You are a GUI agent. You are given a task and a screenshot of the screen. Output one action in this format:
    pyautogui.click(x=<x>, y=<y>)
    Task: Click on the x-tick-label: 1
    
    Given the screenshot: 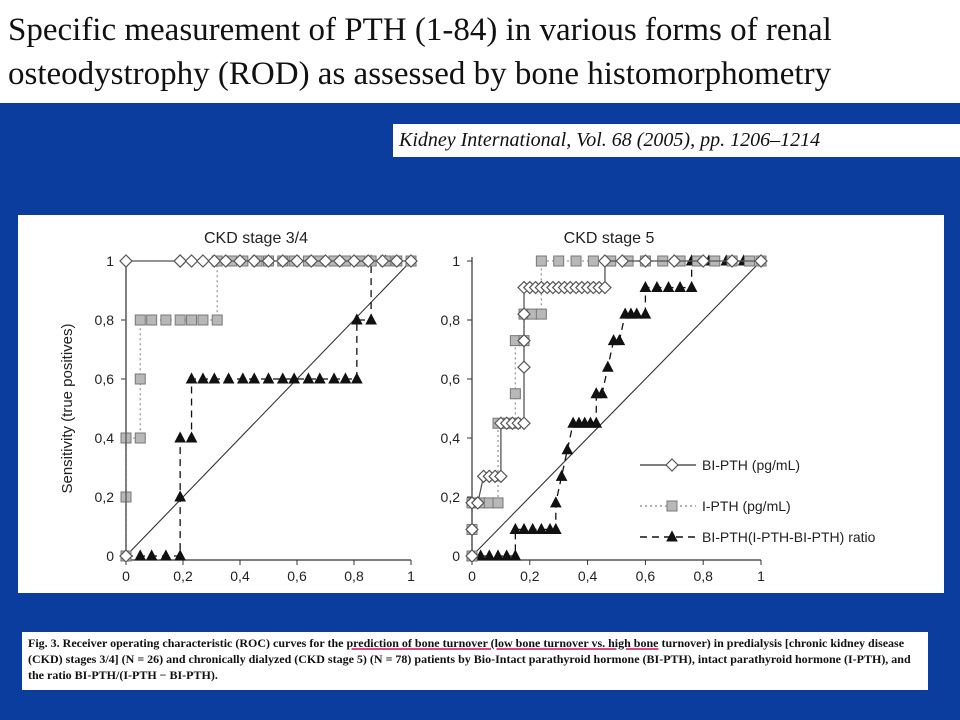 What is the action you would take?
    pyautogui.click(x=411, y=576)
    